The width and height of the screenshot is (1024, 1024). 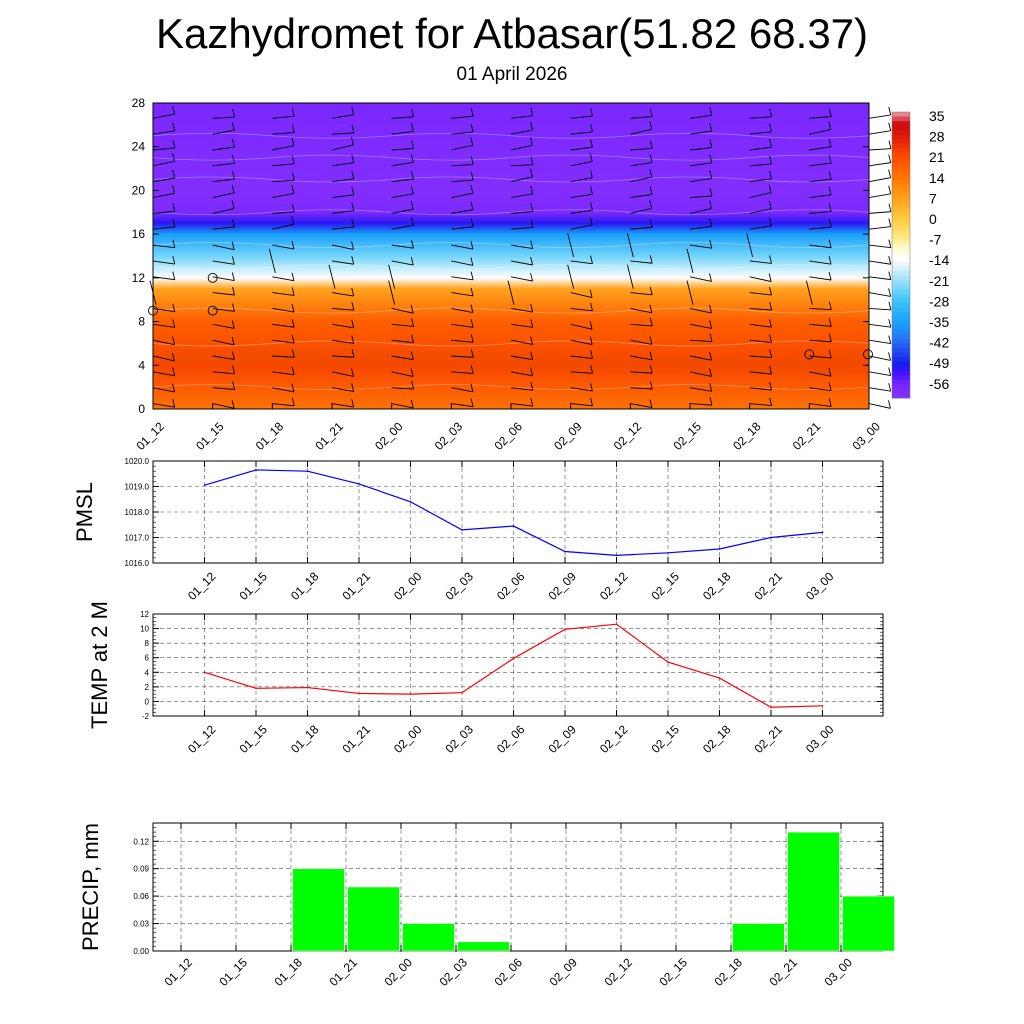 What do you see at coordinates (511, 739) in the screenshot?
I see `x-tick-label: 02_06` at bounding box center [511, 739].